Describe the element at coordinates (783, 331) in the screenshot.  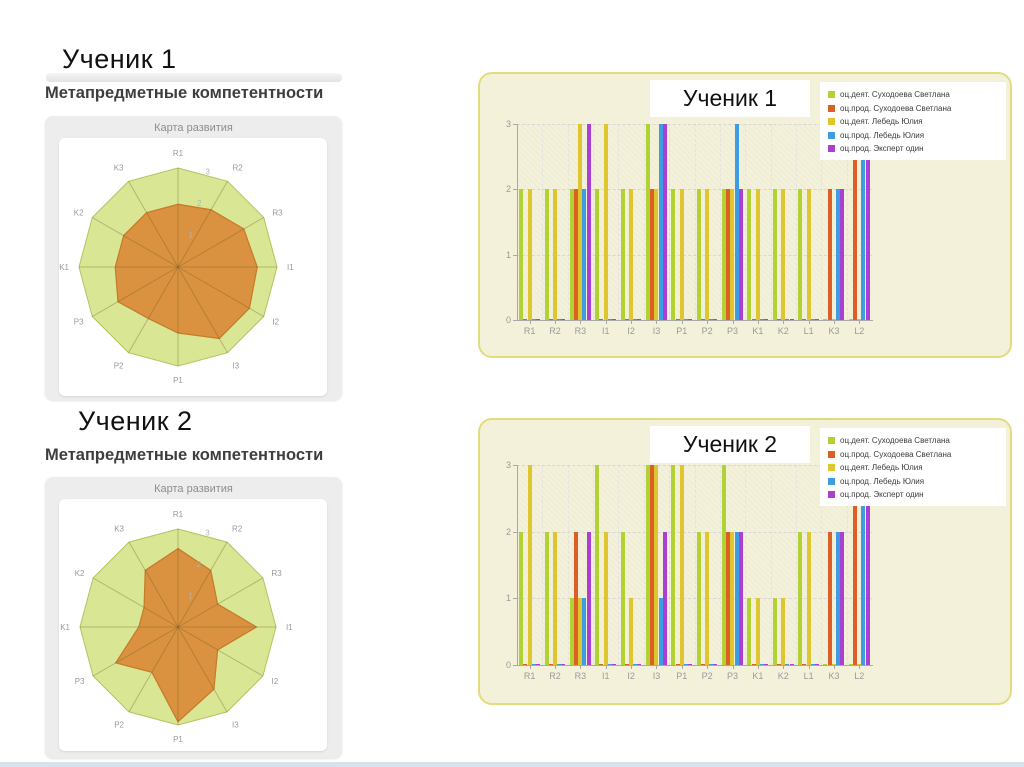
I see `x-tick-label: K2` at that location.